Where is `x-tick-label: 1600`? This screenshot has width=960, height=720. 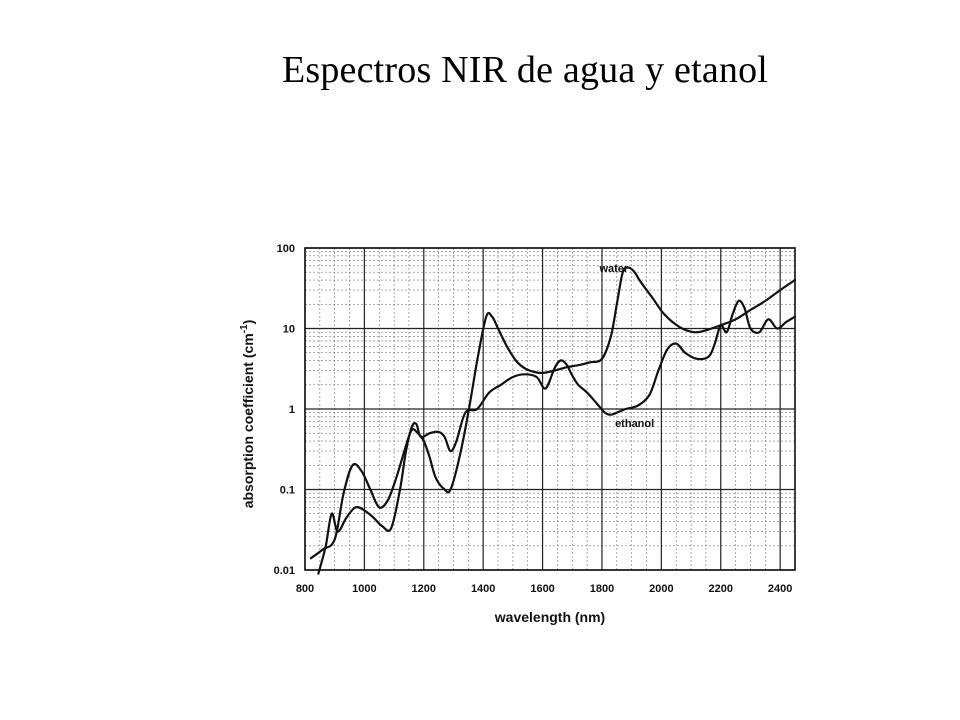
x-tick-label: 1600 is located at coordinates (542, 589).